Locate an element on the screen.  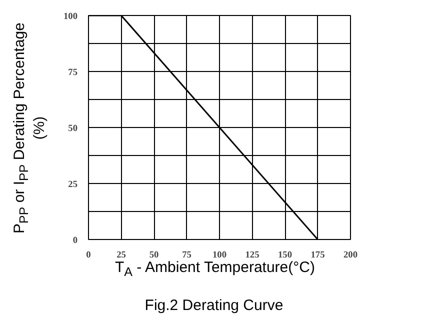
x-tick-label: 0 is located at coordinates (89, 255).